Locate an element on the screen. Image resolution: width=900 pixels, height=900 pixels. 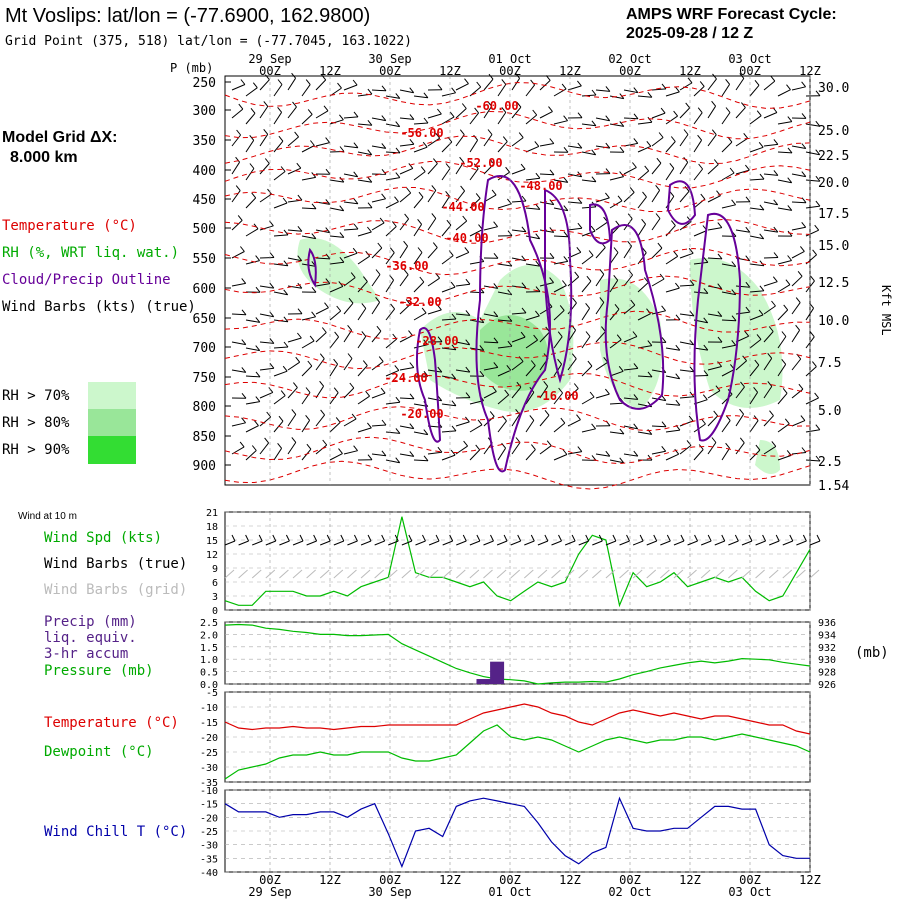
panel-tick-label: -25 is located at coordinates (209, 832).